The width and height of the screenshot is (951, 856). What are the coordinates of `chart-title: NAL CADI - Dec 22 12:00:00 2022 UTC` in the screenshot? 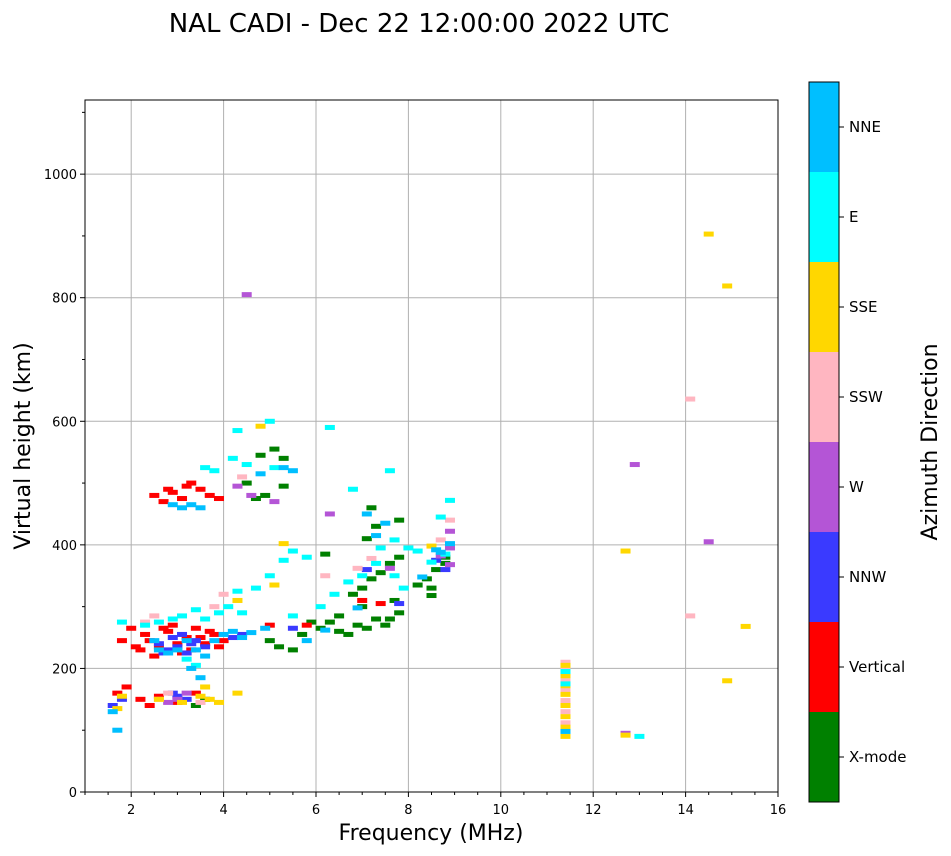 It's located at (419, 24).